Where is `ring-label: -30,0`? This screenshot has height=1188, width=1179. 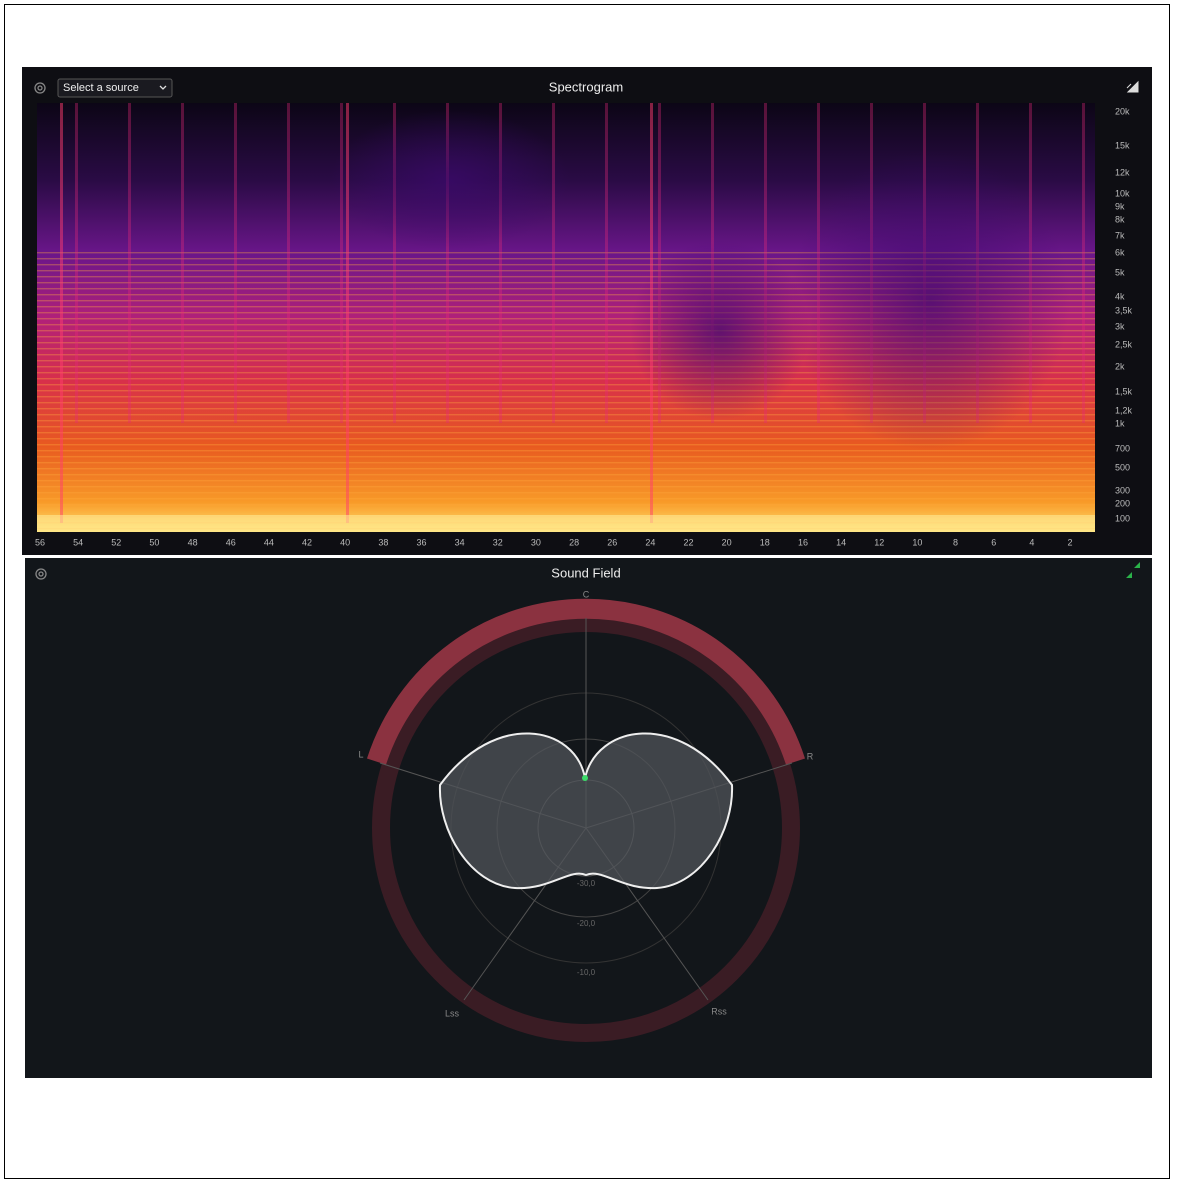 ring-label: -30,0 is located at coordinates (586, 883).